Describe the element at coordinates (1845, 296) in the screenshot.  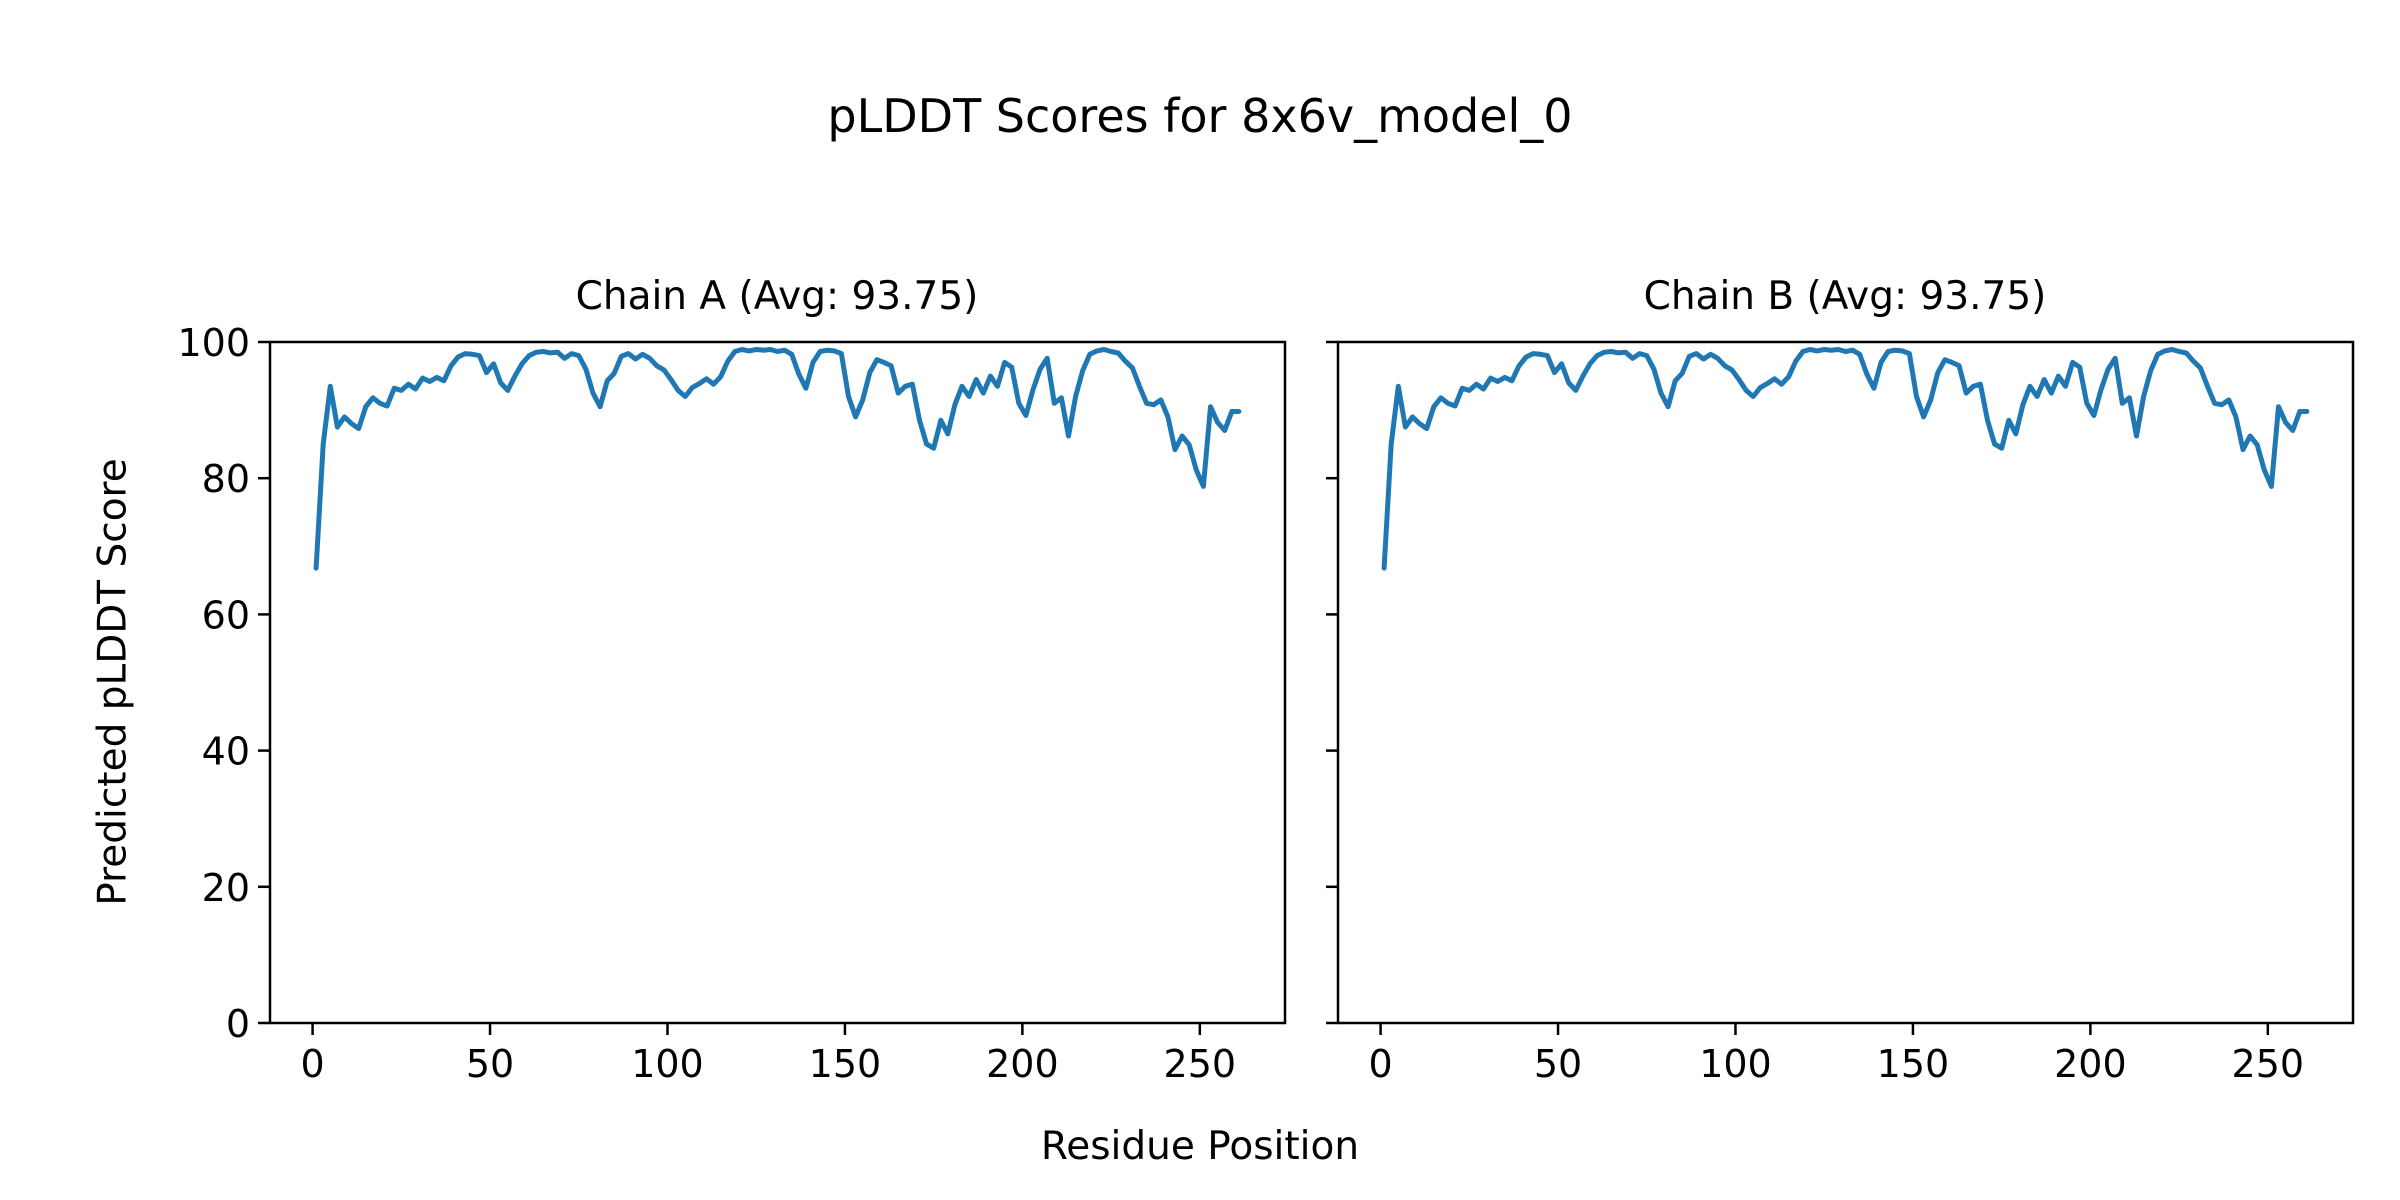
I see `subplot-title-chain-b: Chain B (Avg: 93.75)` at that location.